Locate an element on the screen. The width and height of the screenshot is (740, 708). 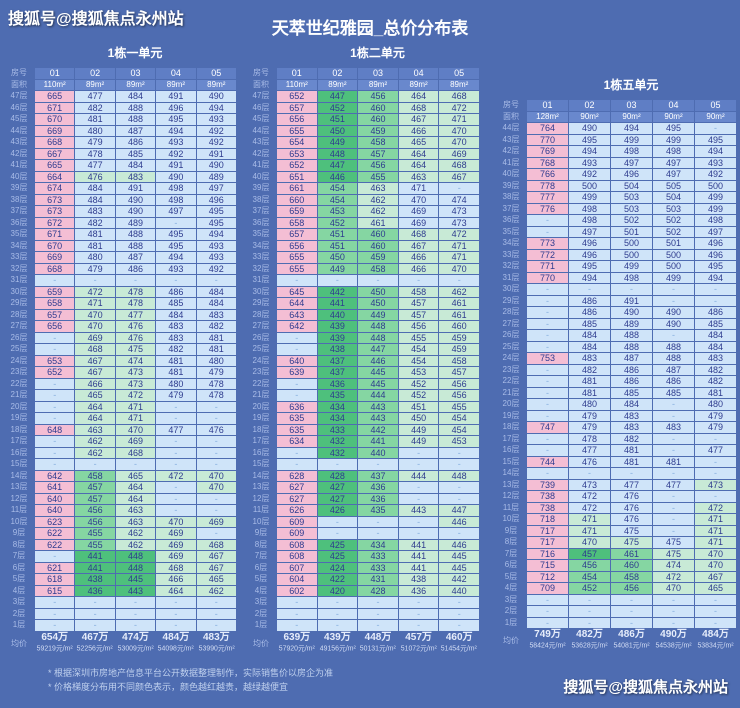
floor-label: 6层 is located at coordinates (261, 567).